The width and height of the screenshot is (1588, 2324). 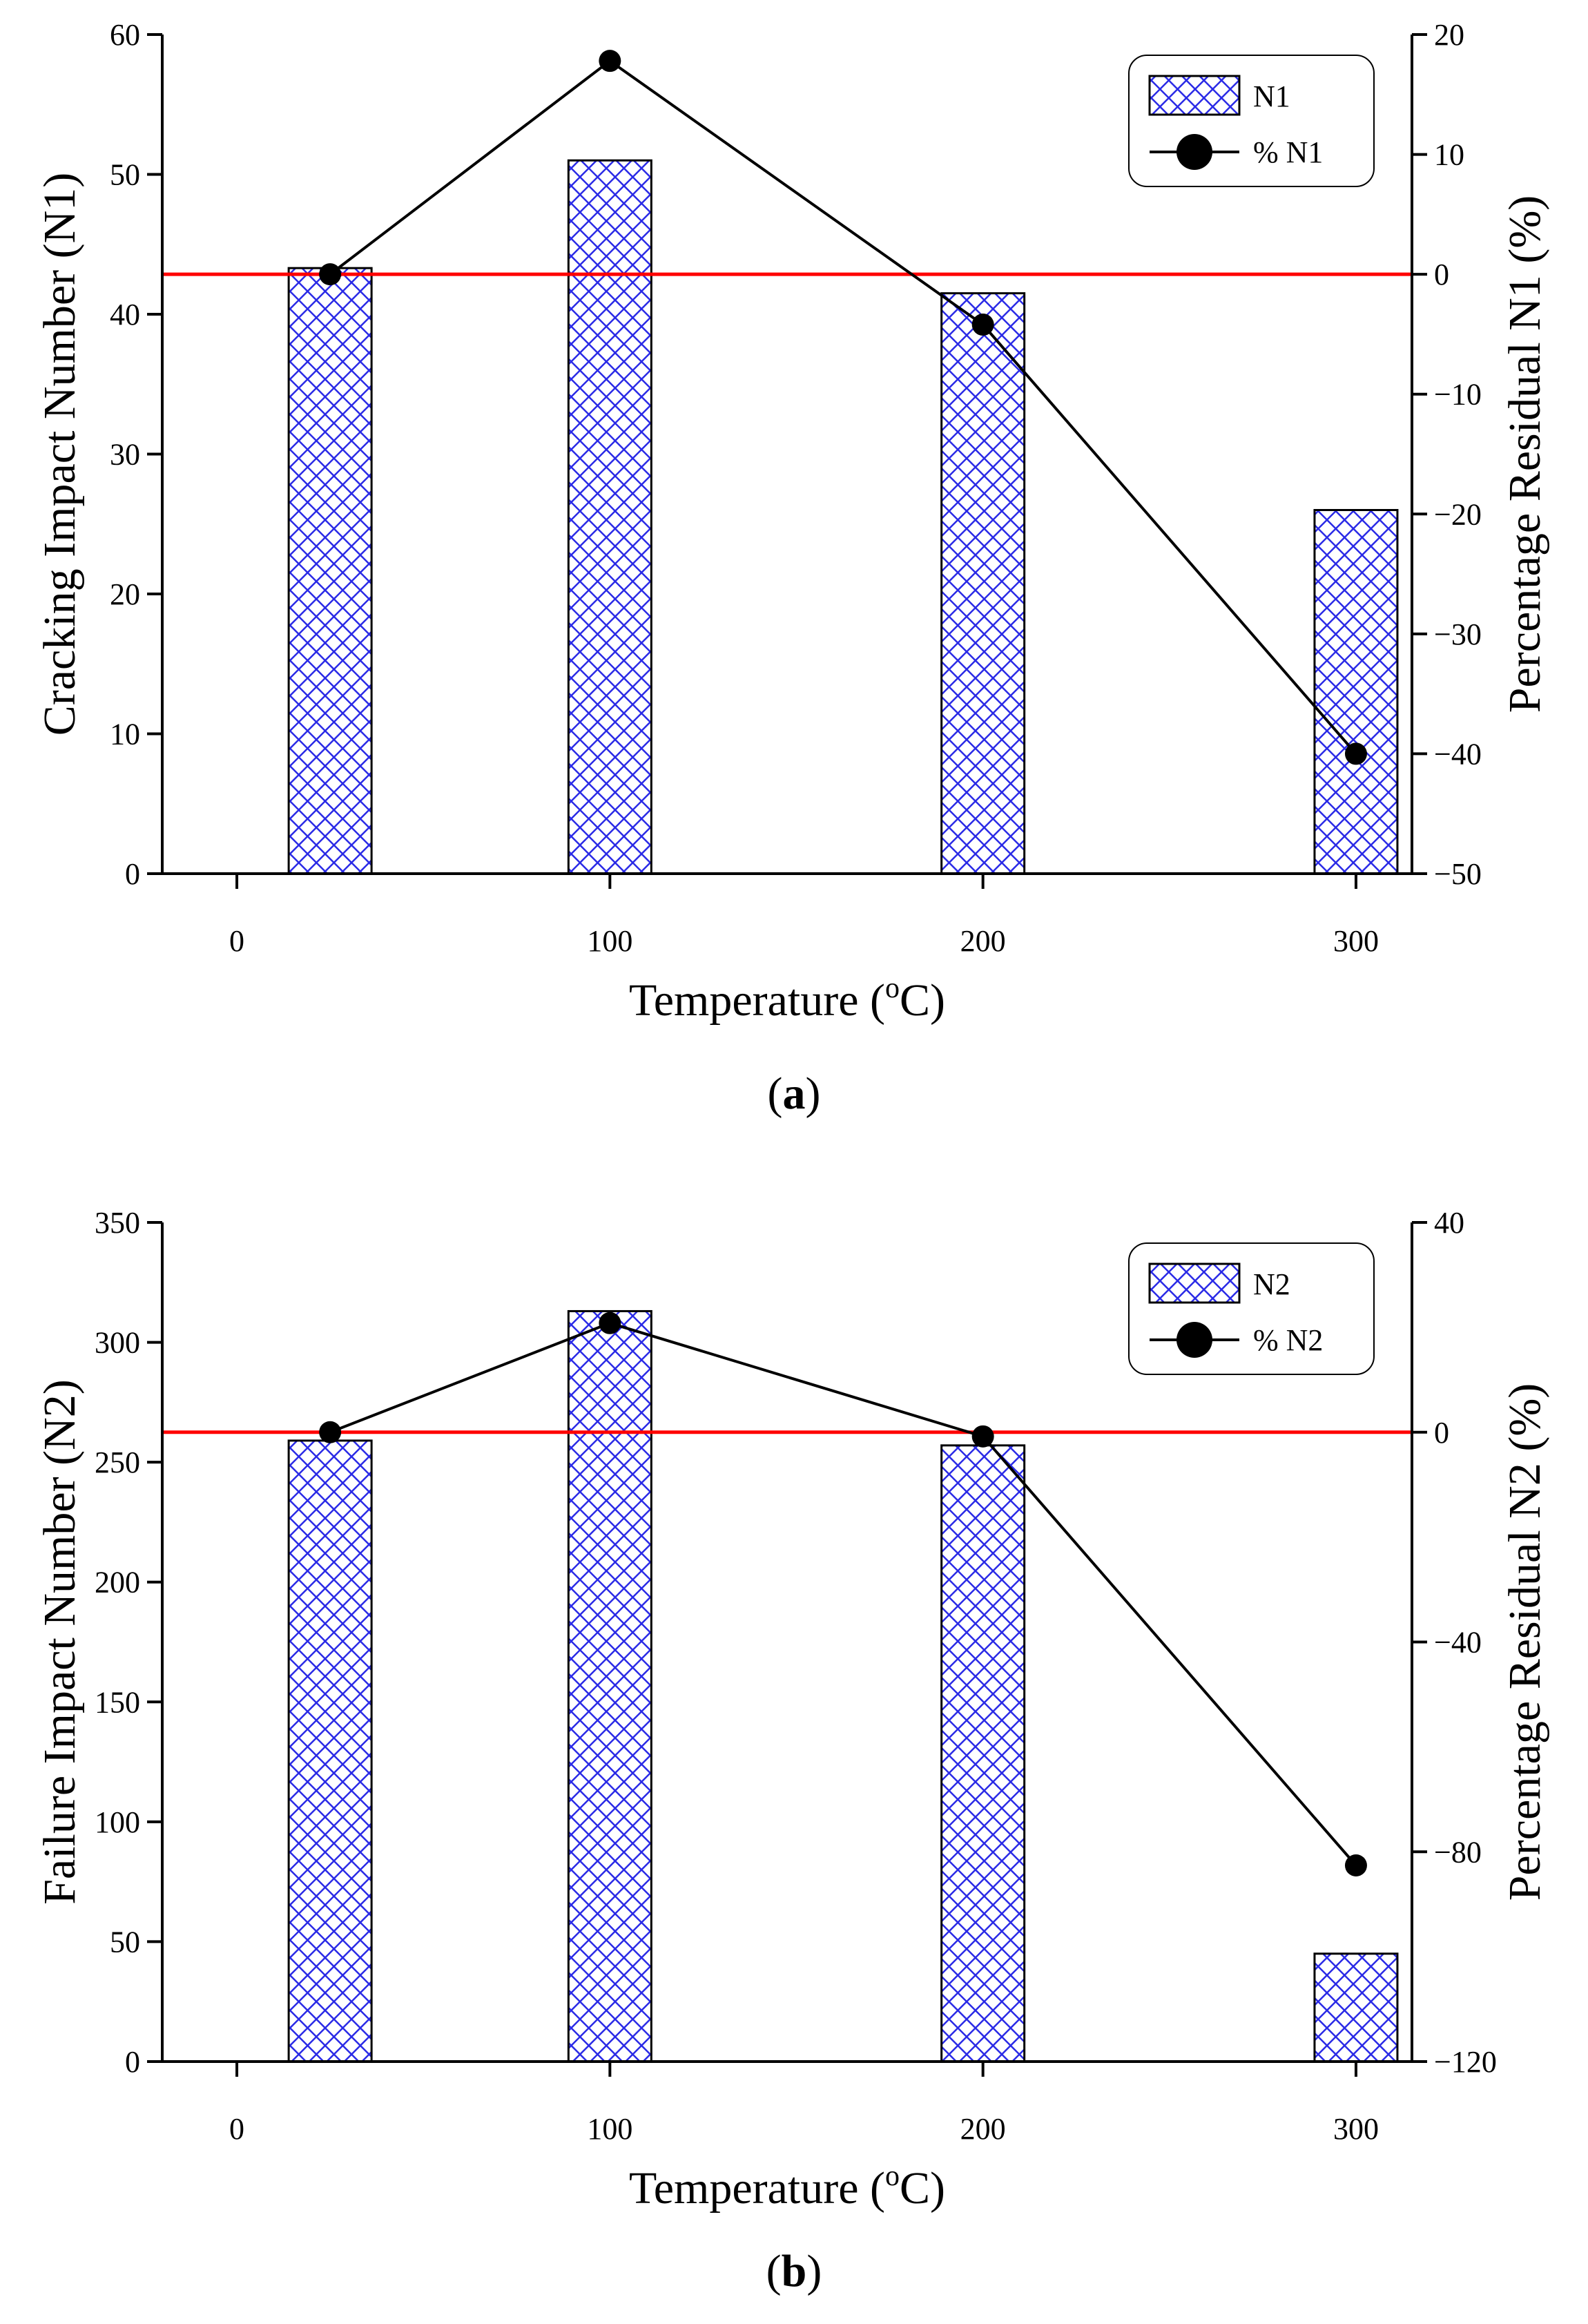 I want to click on y-right-tick-label-a-1: −40, so click(x=1458, y=754).